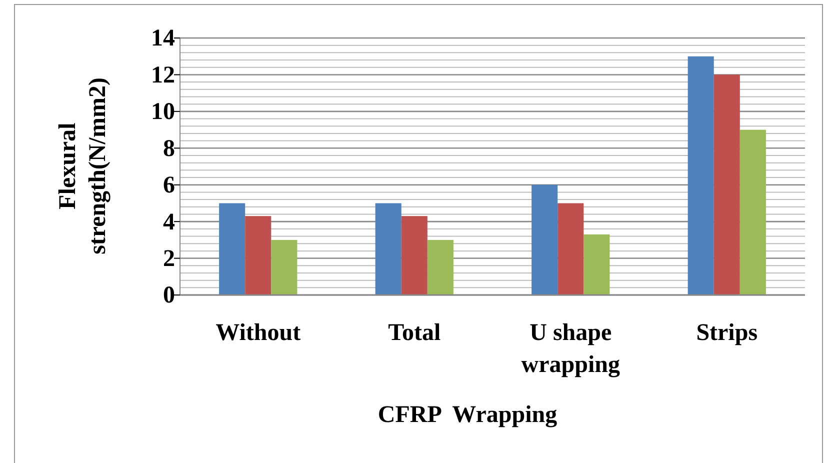  What do you see at coordinates (169, 149) in the screenshot?
I see `y-tick-label: 8` at bounding box center [169, 149].